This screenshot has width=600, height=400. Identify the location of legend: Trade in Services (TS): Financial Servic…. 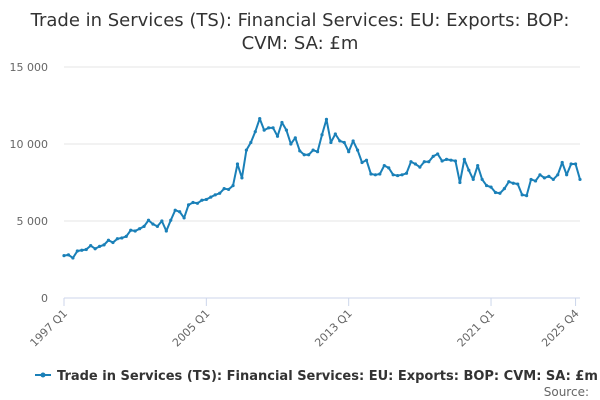
(316, 376).